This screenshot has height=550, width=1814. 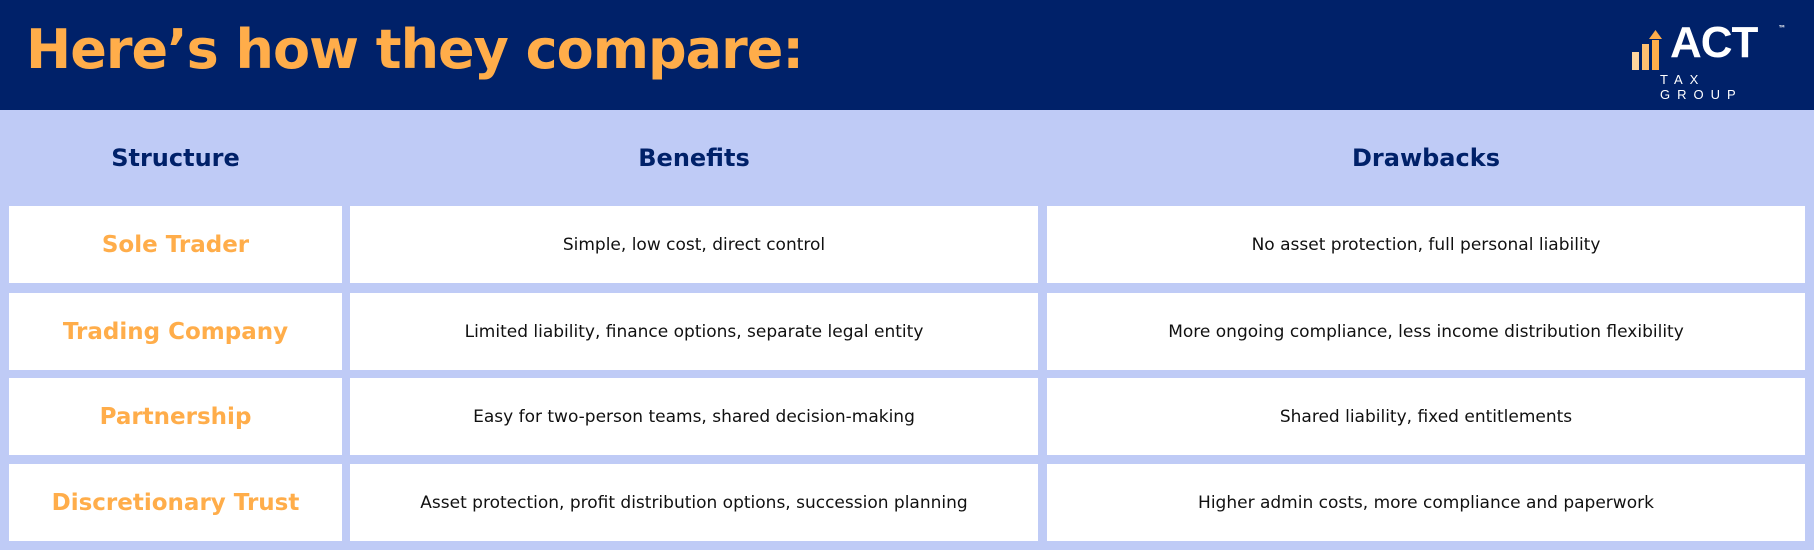 What do you see at coordinates (1714, 42) in the screenshot?
I see `logo-text: ACT` at bounding box center [1714, 42].